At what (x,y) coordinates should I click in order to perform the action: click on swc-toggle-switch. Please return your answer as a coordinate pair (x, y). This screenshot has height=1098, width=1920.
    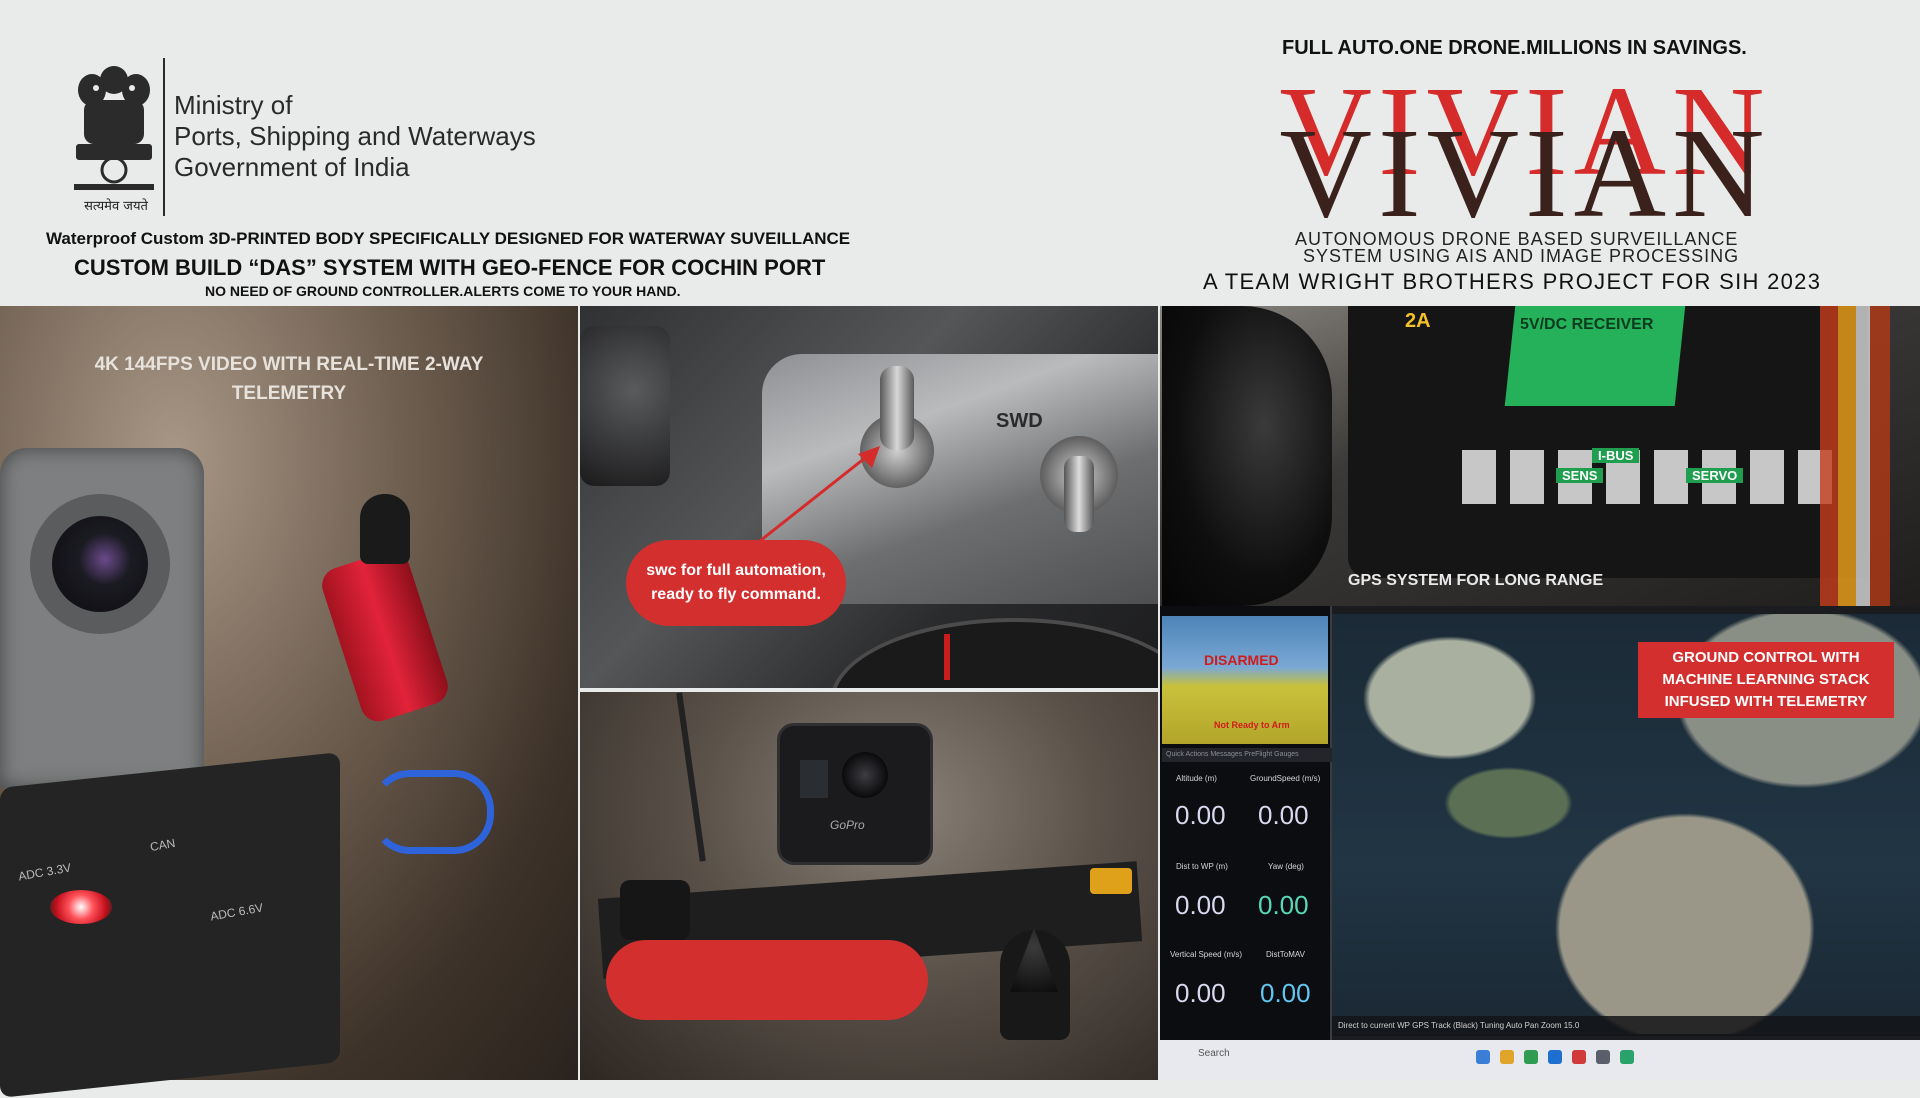
    Looking at the image, I should click on (897, 408).